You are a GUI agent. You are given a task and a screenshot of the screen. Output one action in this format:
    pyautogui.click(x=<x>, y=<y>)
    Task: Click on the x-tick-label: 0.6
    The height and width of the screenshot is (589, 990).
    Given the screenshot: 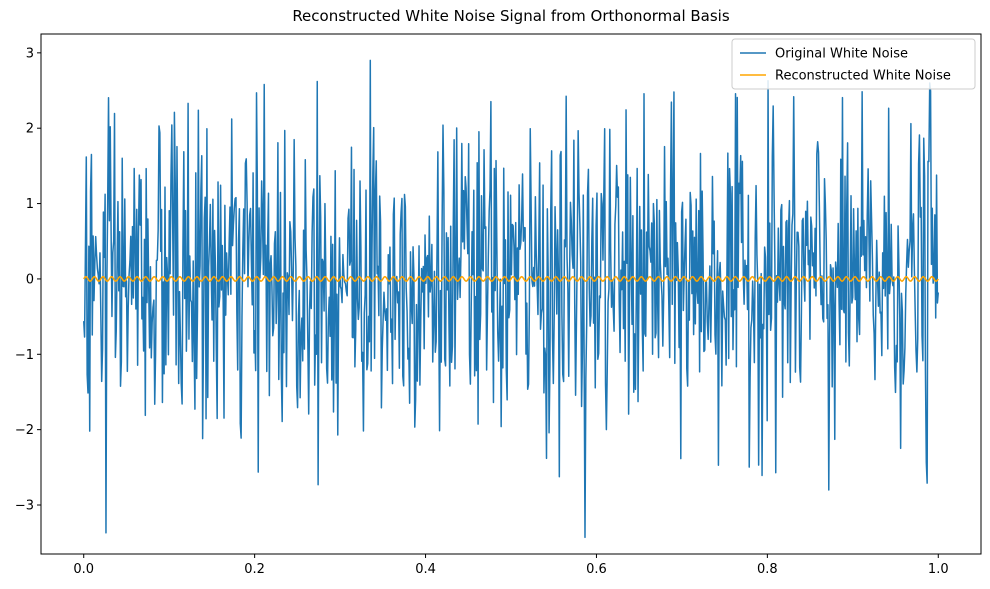 What is the action you would take?
    pyautogui.click(x=596, y=569)
    